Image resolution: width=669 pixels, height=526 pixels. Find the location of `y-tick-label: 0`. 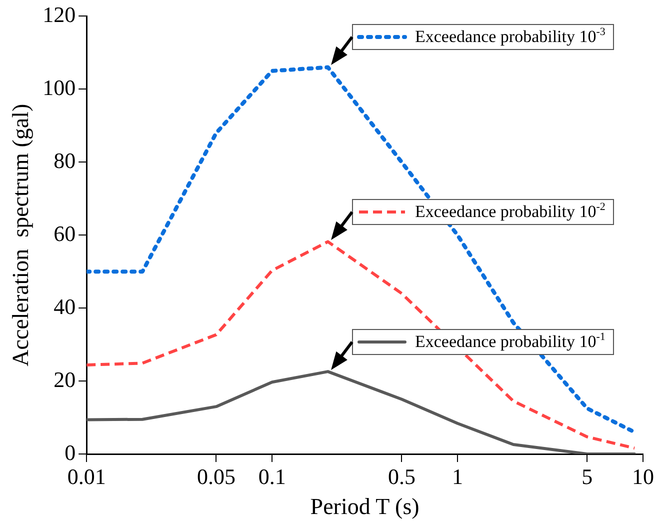

y-tick-label: 0 is located at coordinates (70, 452).